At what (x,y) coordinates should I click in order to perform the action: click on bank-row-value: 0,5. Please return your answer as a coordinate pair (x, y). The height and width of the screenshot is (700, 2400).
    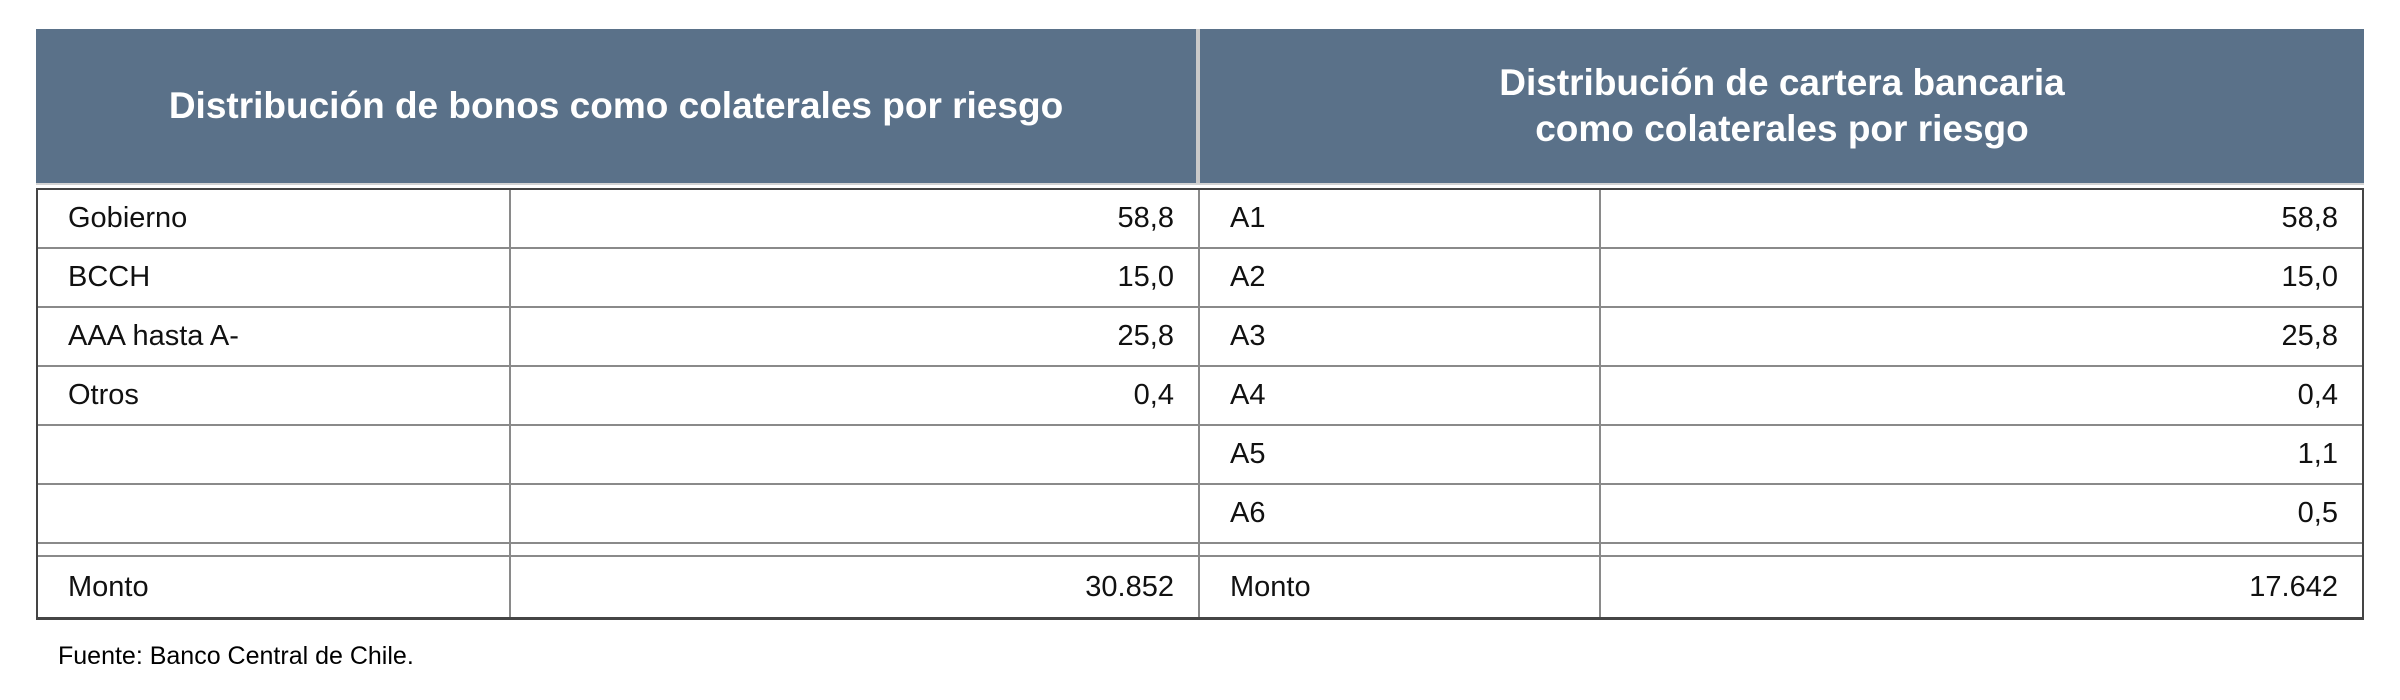
    Looking at the image, I should click on (2317, 513).